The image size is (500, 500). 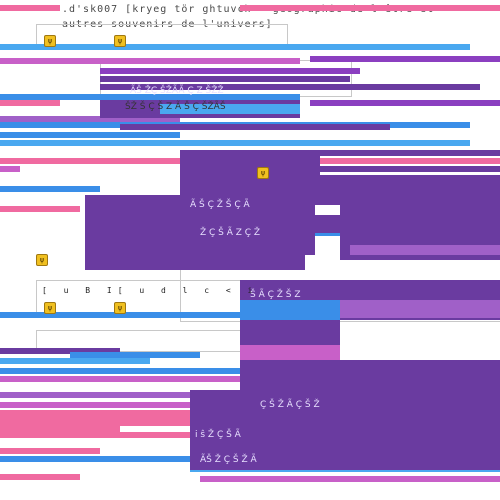 What do you see at coordinates (42, 260) in the screenshot?
I see `app-icon-4: ψ` at bounding box center [42, 260].